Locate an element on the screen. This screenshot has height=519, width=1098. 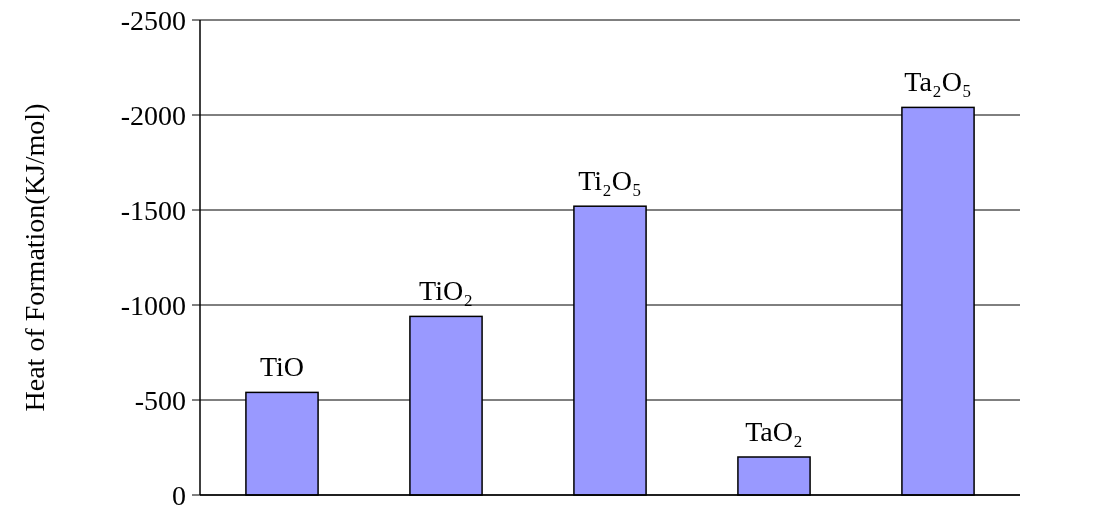
x-tick-label: Ta₂O₅ is located at coordinates (938, 82).